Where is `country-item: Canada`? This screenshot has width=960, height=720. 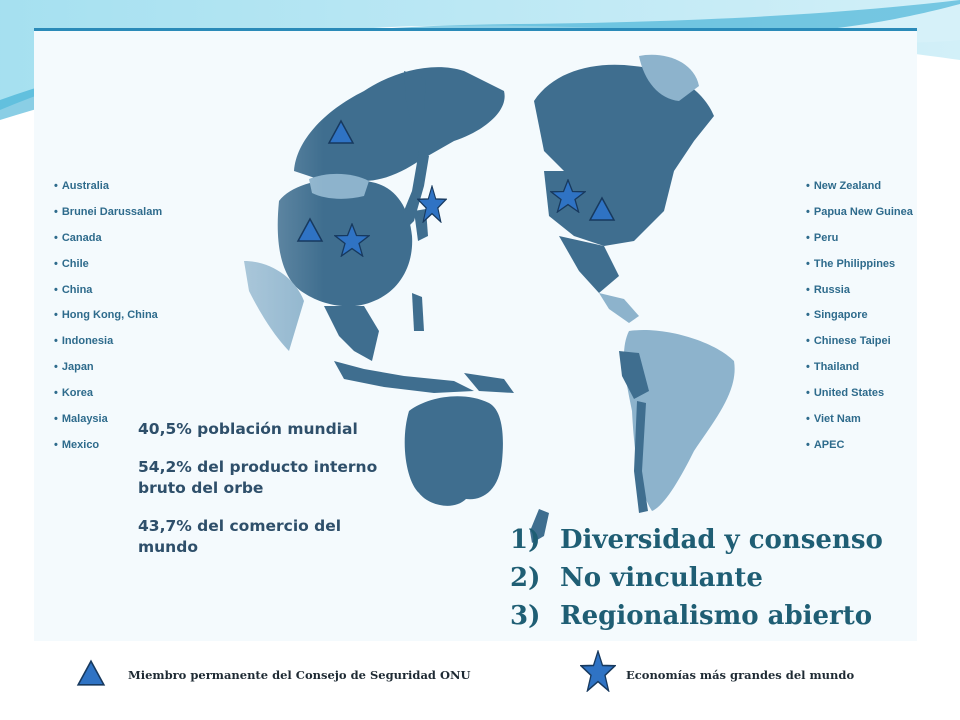
country-item: Canada is located at coordinates (108, 239).